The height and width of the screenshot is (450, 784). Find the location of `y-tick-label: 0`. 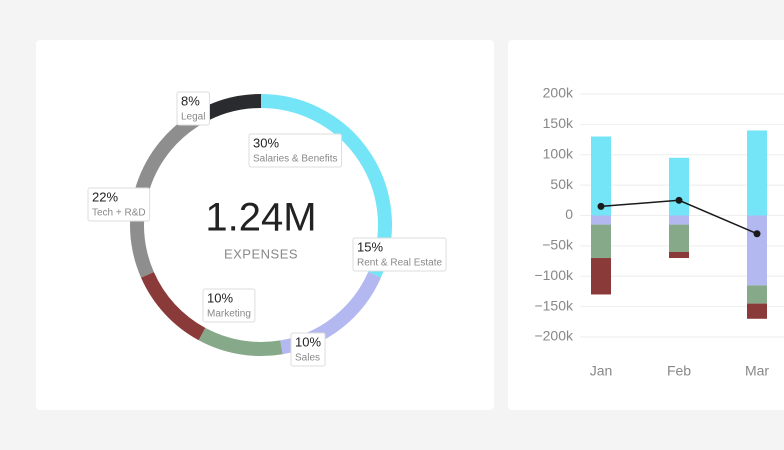

y-tick-label: 0 is located at coordinates (569, 214).